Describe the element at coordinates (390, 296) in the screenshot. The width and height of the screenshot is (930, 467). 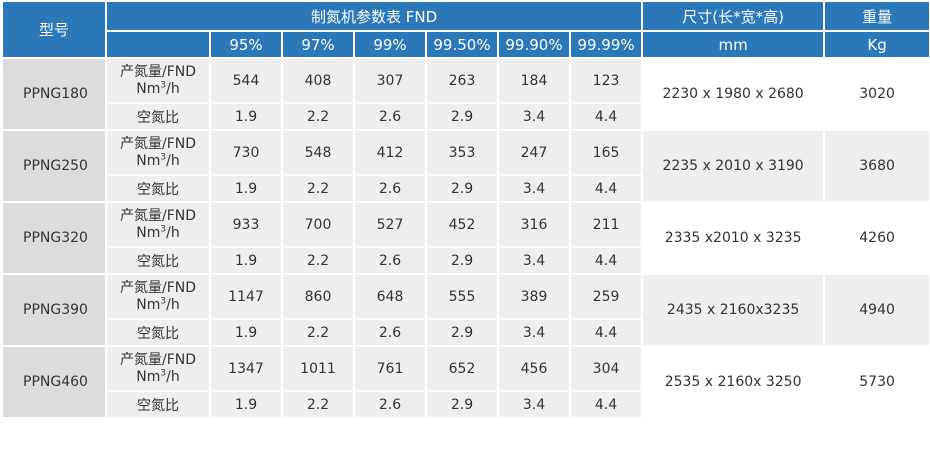
I see `flow-value: 648` at that location.